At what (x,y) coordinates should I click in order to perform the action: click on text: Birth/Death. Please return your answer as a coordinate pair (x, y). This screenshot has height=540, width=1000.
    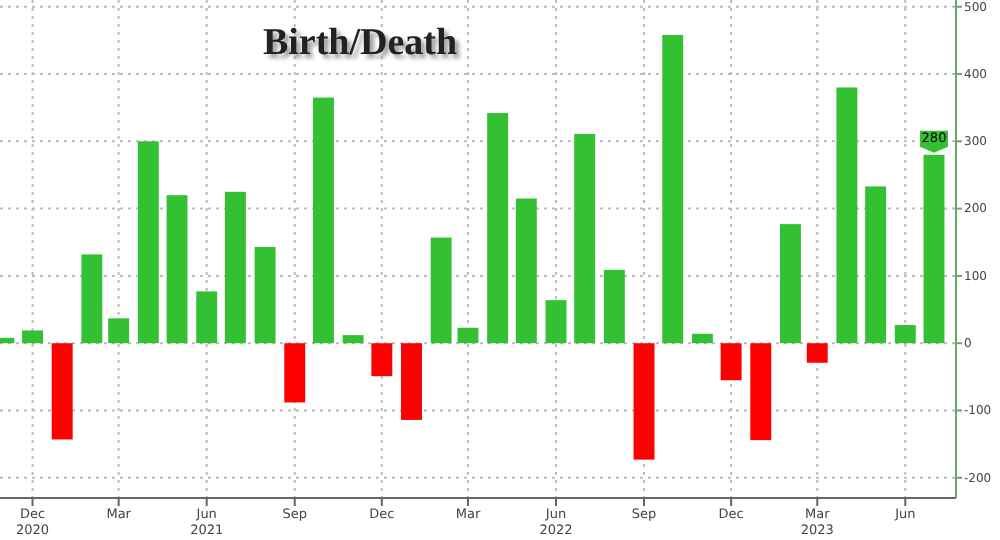
    Looking at the image, I should click on (360, 43).